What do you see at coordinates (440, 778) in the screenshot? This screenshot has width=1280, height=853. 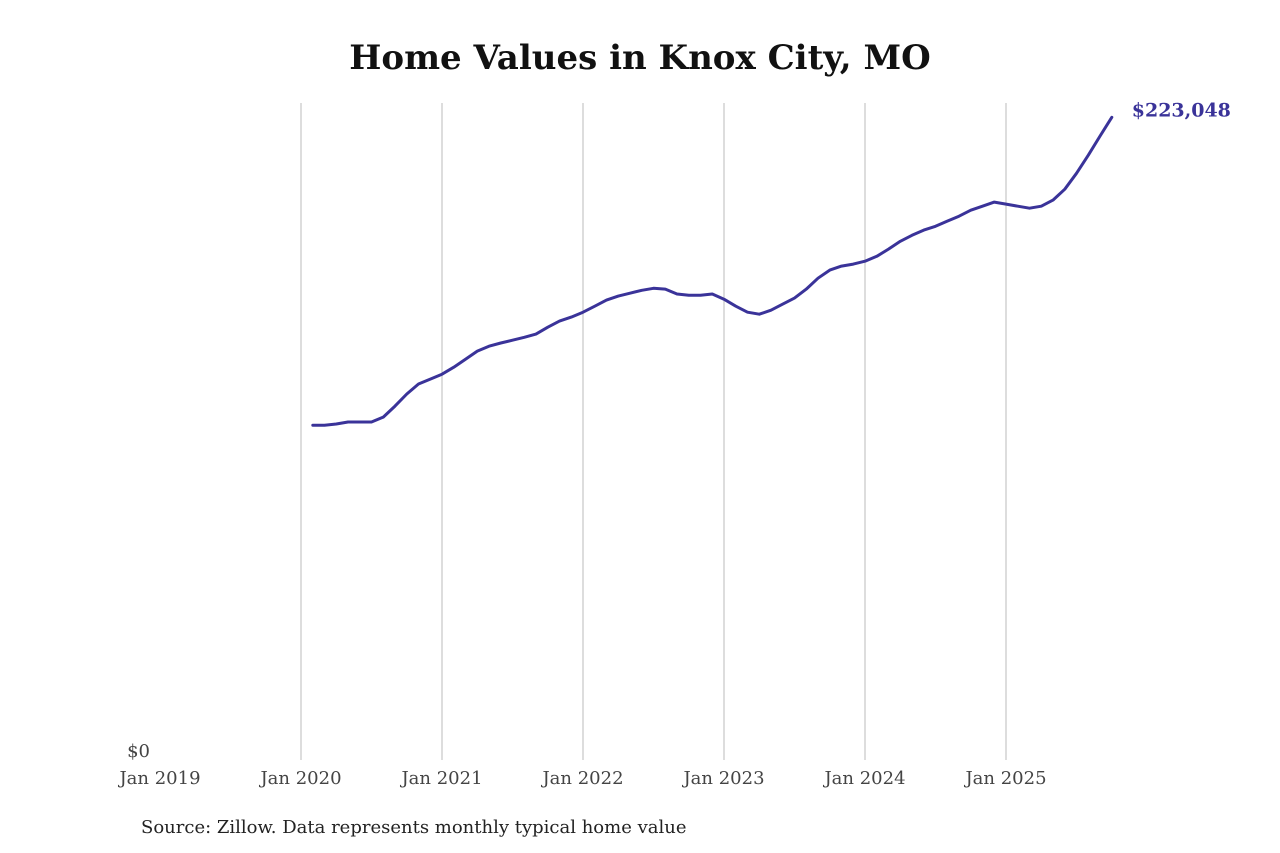 I see `x-tick-label: Jan 2021` at bounding box center [440, 778].